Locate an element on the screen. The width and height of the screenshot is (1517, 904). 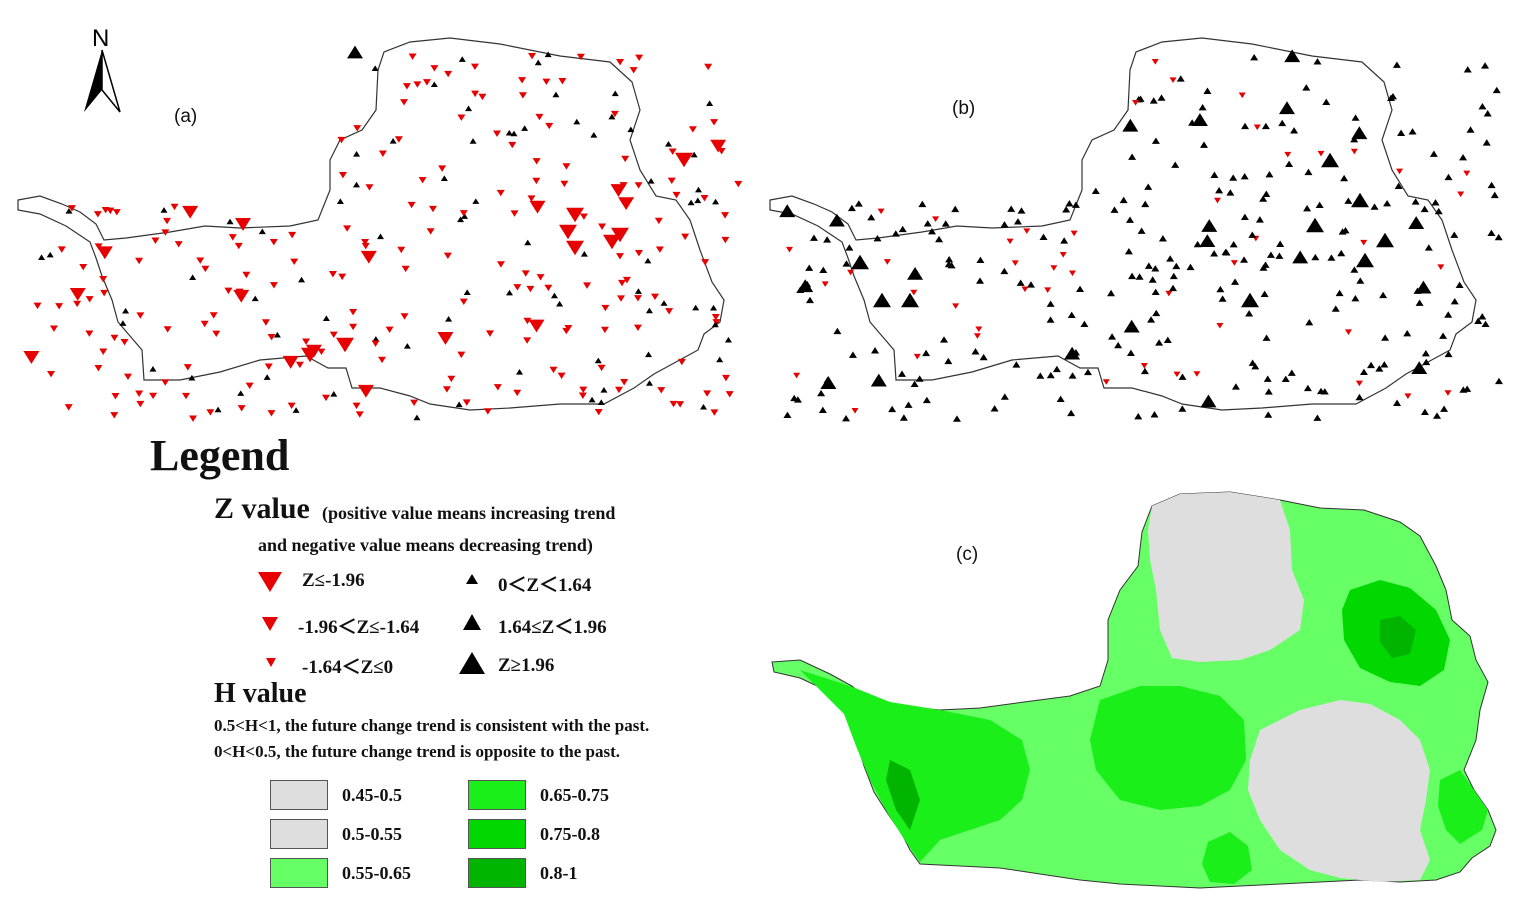
legend-title: Legend is located at coordinates (220, 455).